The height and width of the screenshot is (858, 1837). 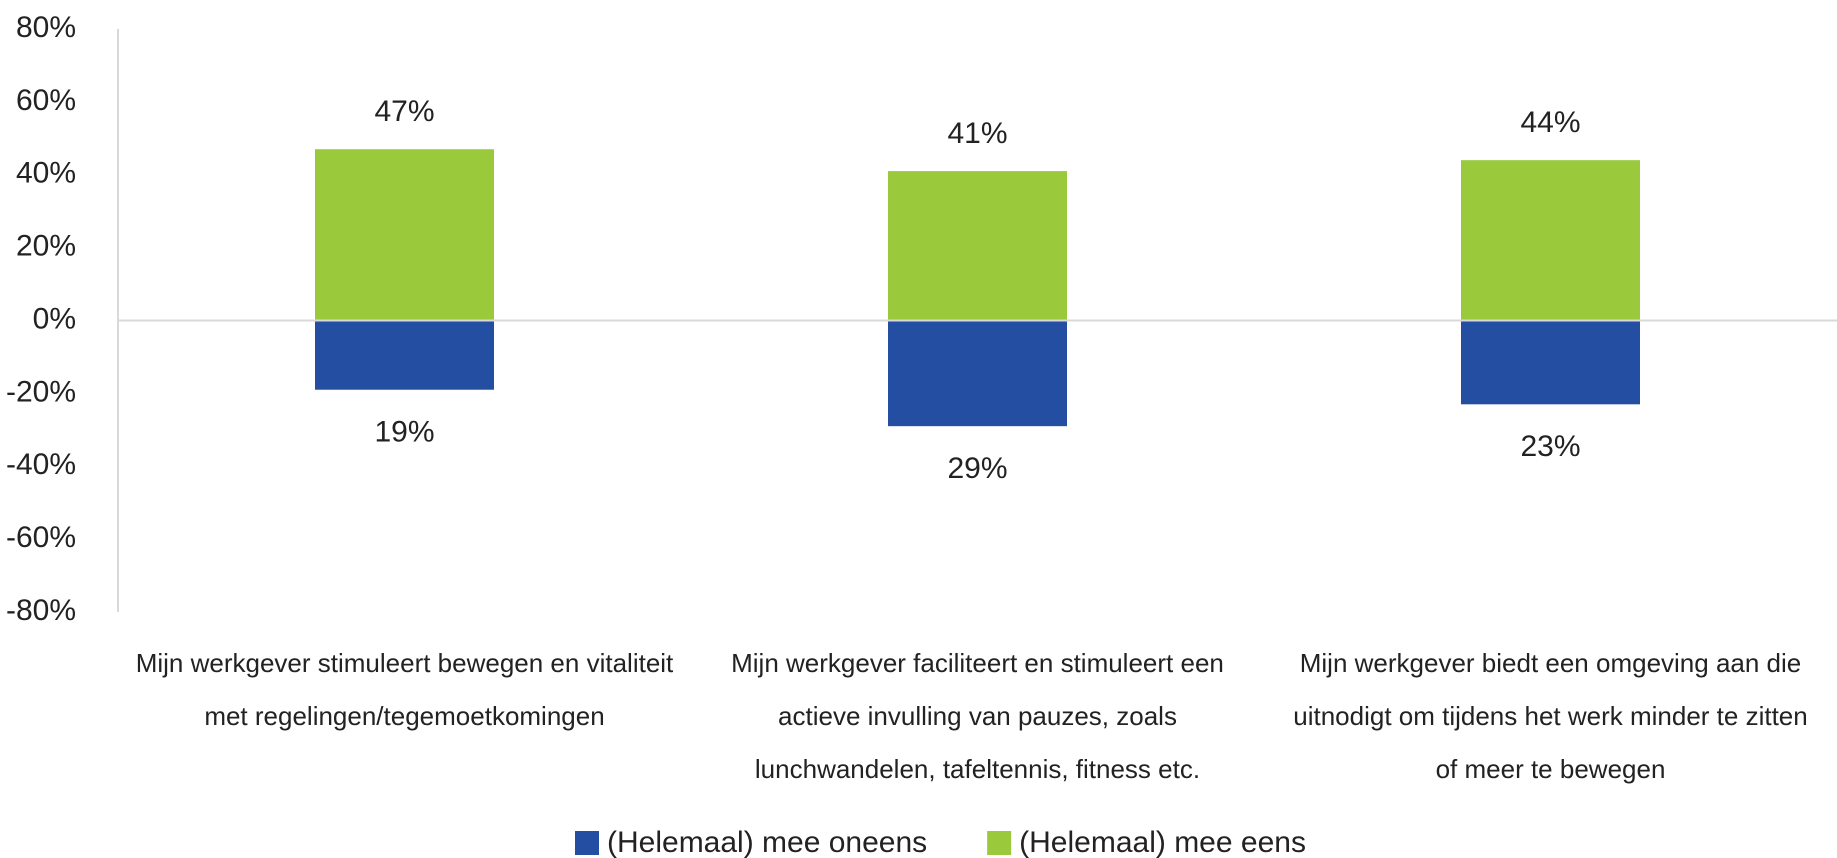 What do you see at coordinates (1550, 446) in the screenshot?
I see `data-label: 23%` at bounding box center [1550, 446].